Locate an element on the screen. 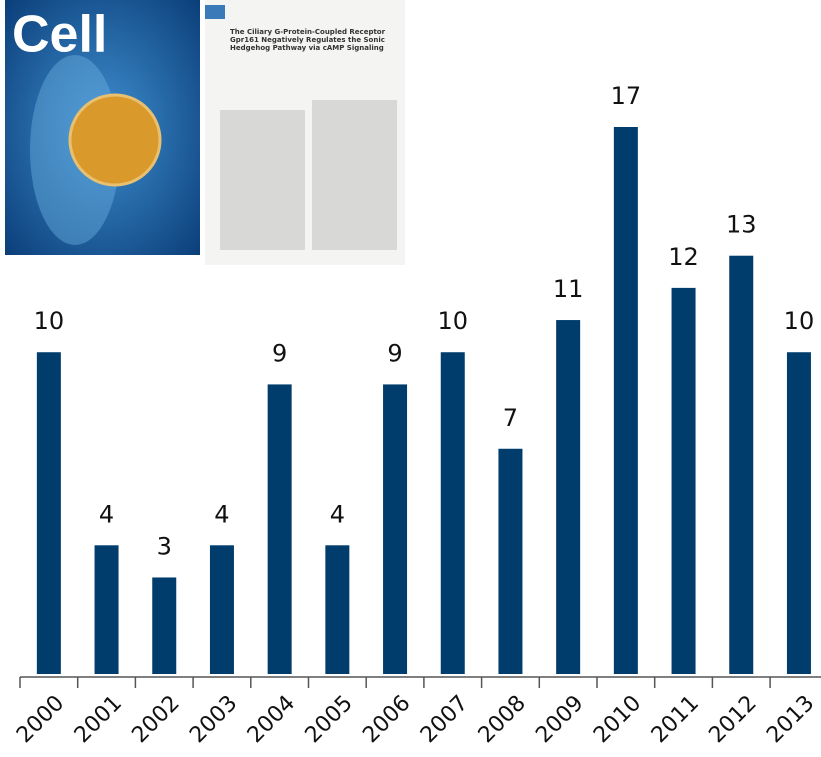  x-tick-label: 2002 is located at coordinates (155, 719).